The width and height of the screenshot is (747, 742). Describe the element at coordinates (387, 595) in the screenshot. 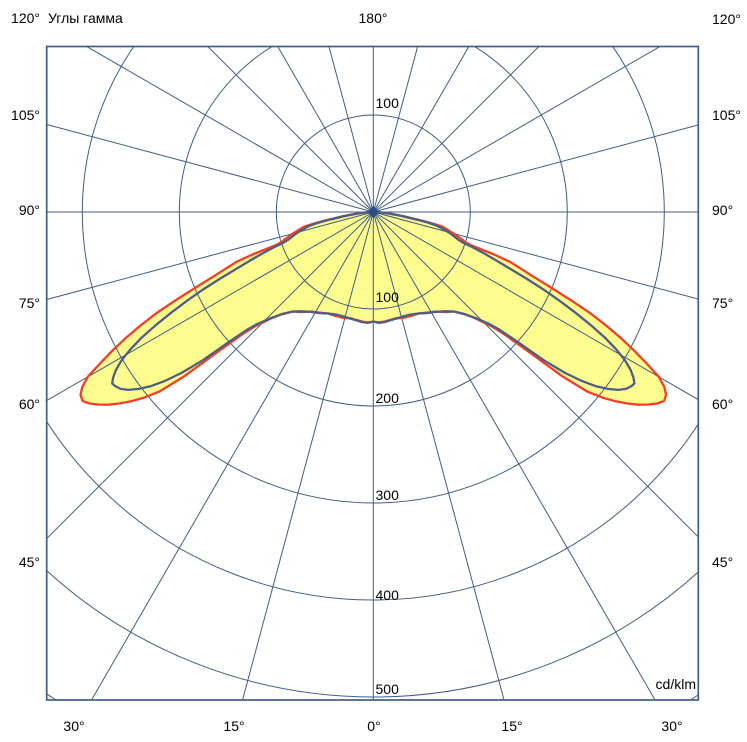

I see `intensity-tick-label-4: 400` at that location.